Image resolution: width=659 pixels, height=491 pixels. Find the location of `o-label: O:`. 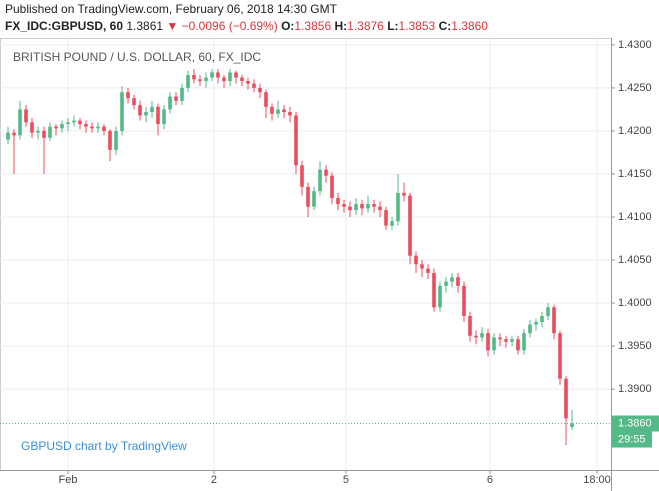

o-label: O: is located at coordinates (288, 26).